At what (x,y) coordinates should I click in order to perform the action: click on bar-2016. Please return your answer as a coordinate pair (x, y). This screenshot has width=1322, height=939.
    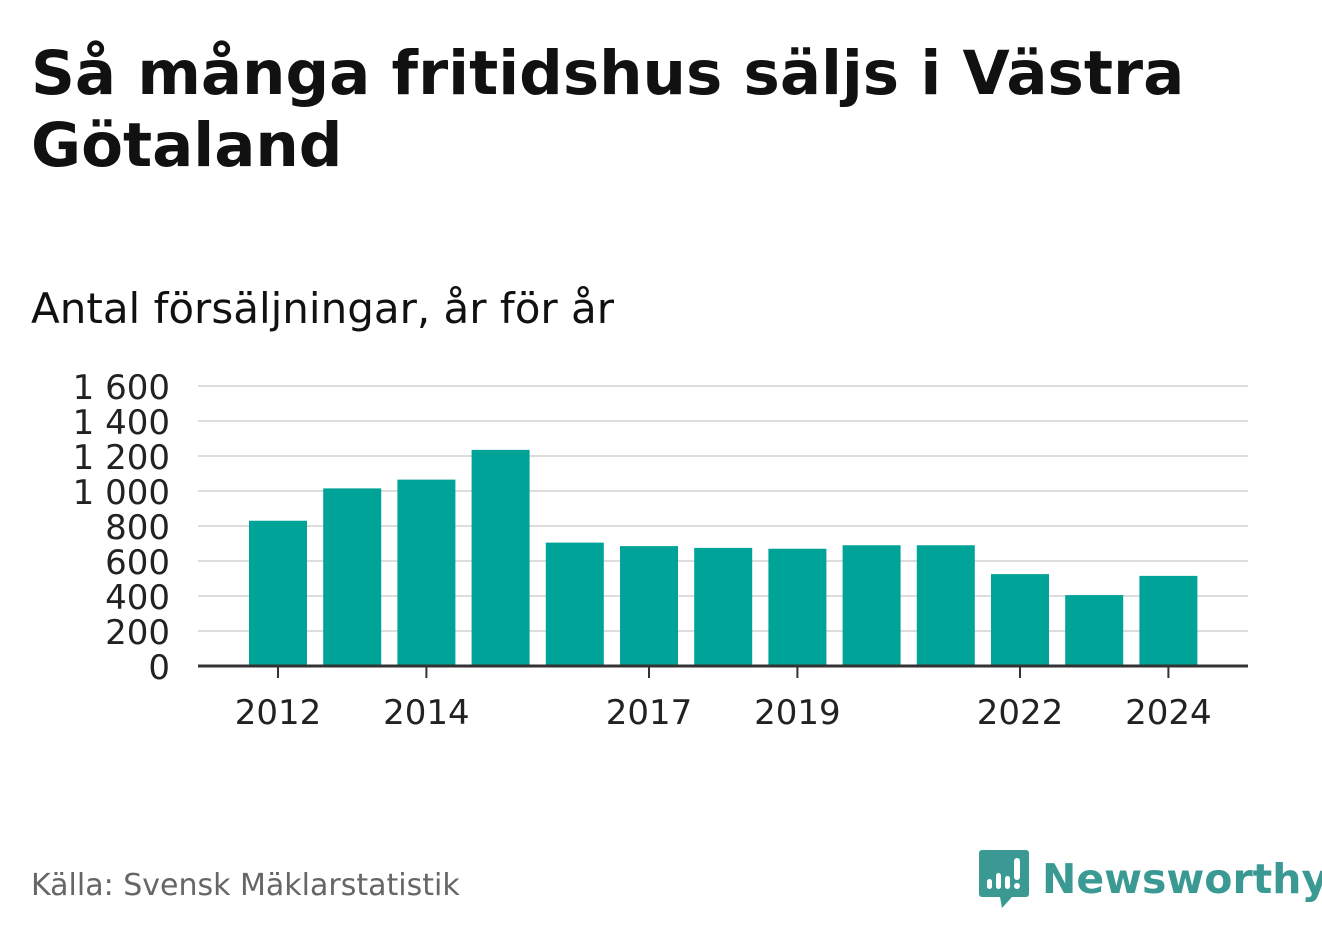
    Looking at the image, I should click on (574, 604).